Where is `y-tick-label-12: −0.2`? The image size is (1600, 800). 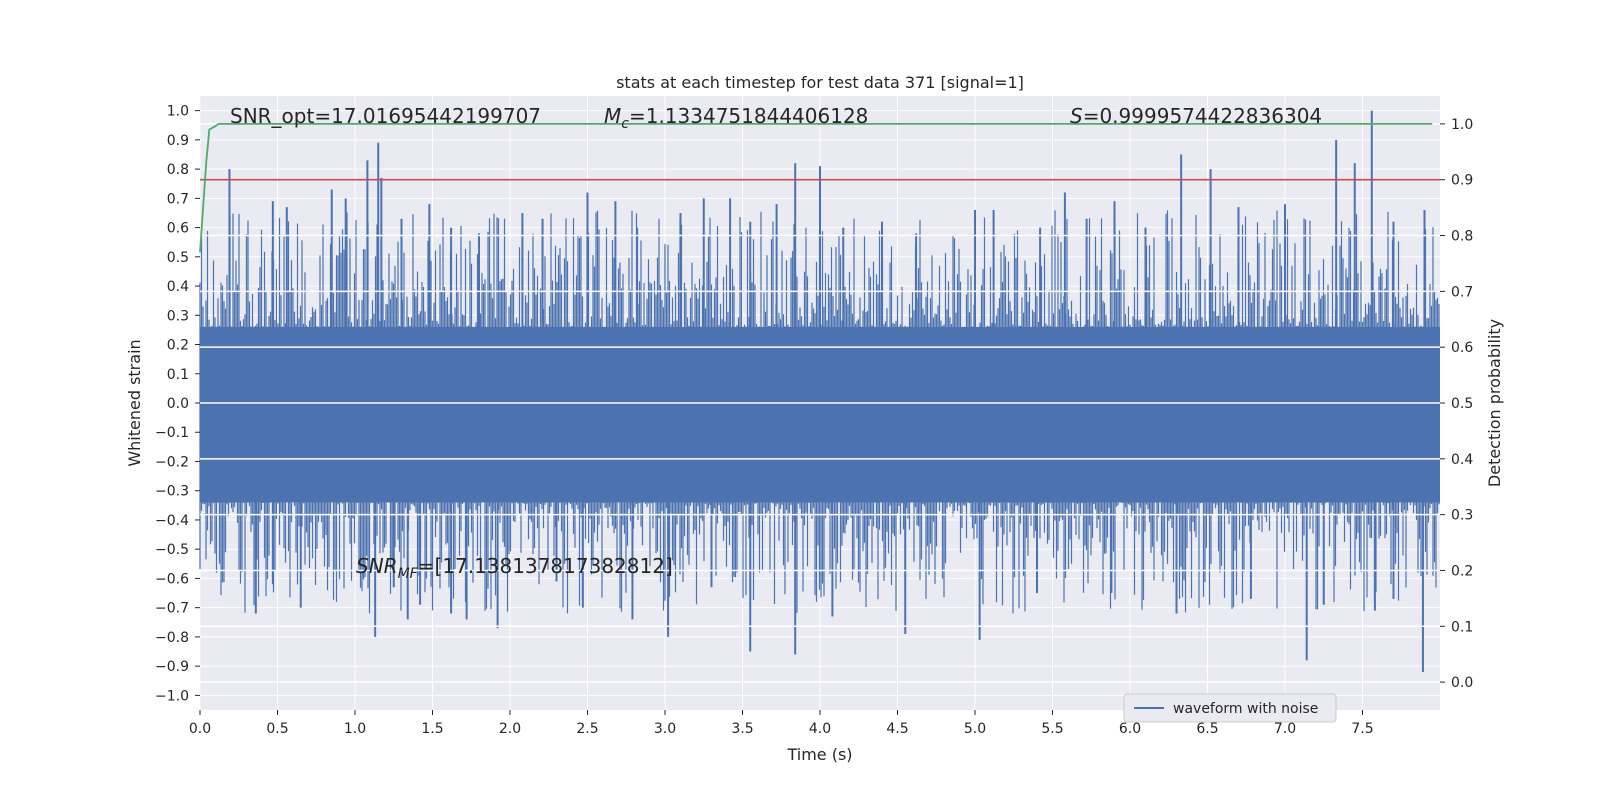
y-tick-label-12: −0.2 is located at coordinates (172, 462).